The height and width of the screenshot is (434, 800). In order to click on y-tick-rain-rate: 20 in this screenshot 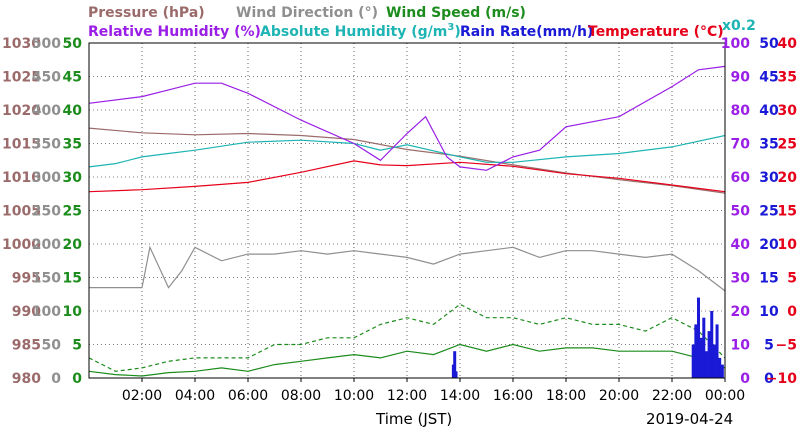, I will do `click(769, 245)`.